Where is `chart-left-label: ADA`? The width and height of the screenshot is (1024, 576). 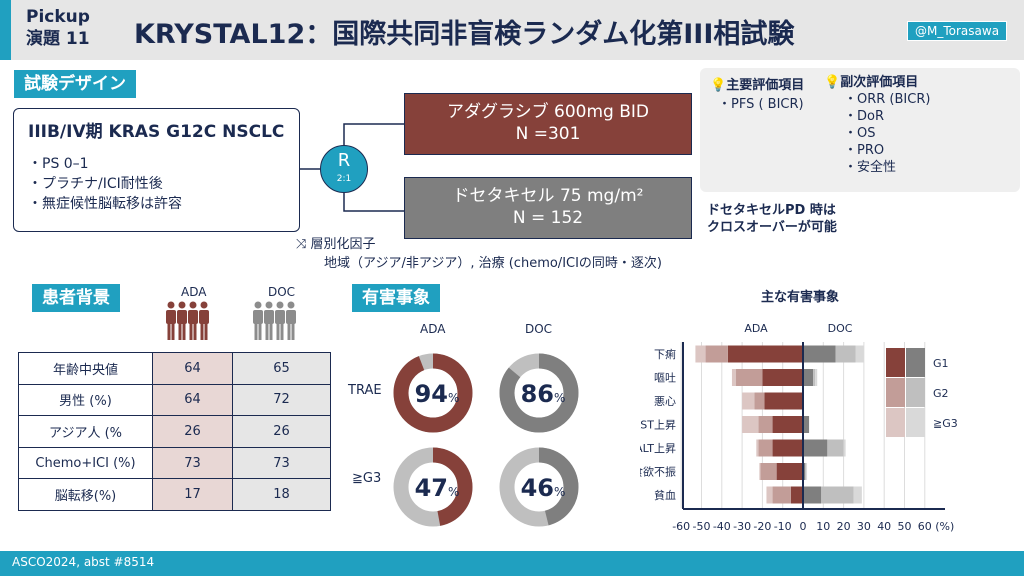 chart-left-label: ADA is located at coordinates (756, 328).